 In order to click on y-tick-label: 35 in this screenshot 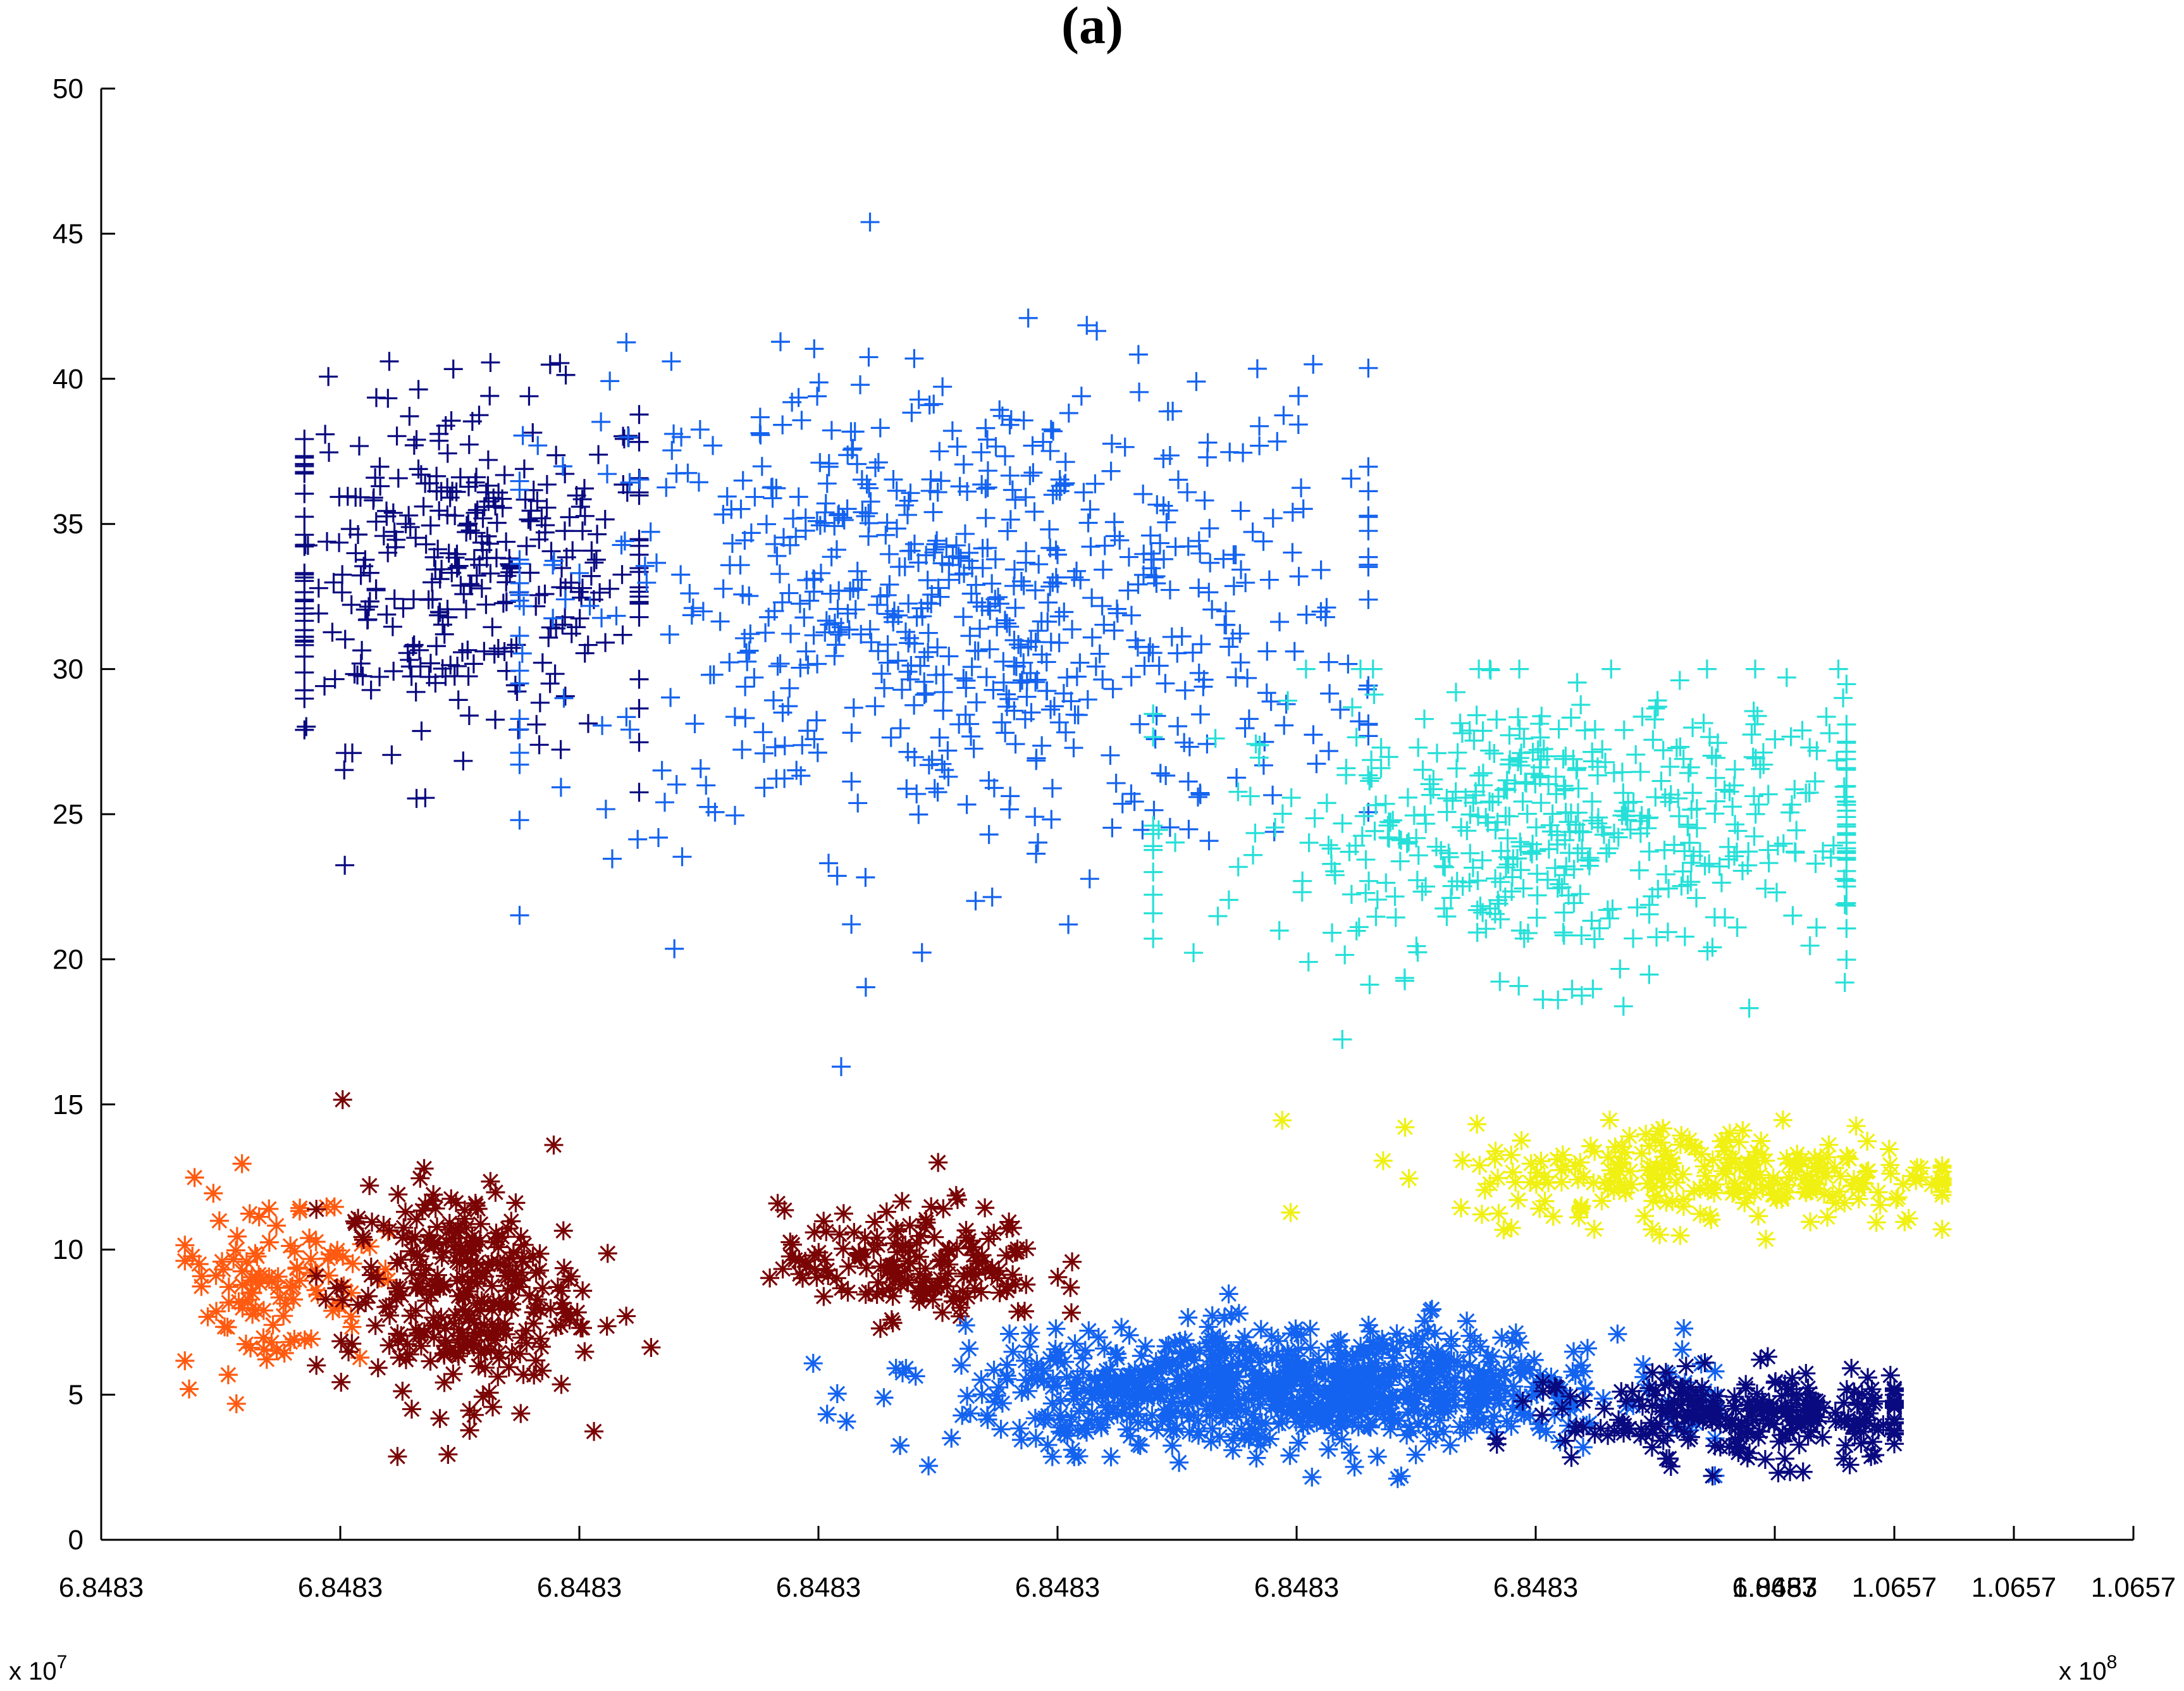, I will do `click(67, 524)`.